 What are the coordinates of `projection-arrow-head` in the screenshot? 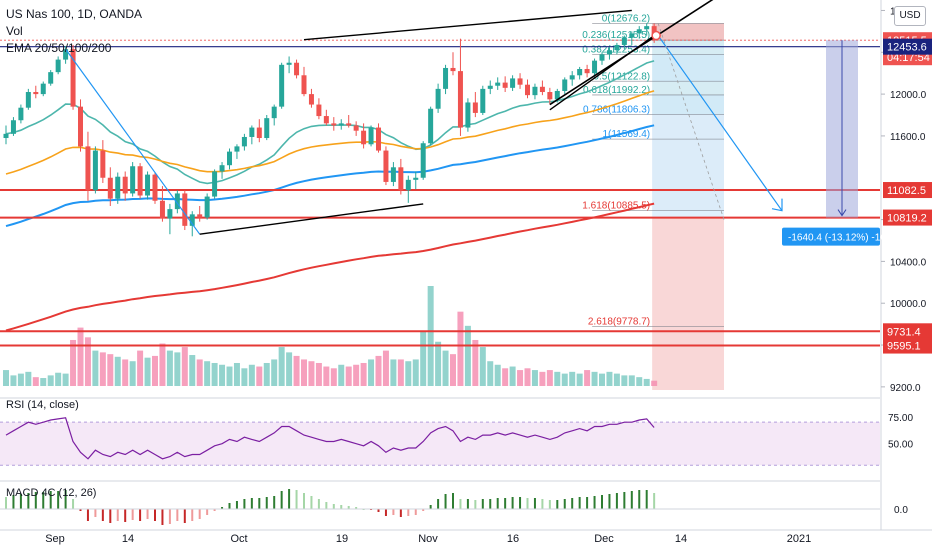 It's located at (777, 205).